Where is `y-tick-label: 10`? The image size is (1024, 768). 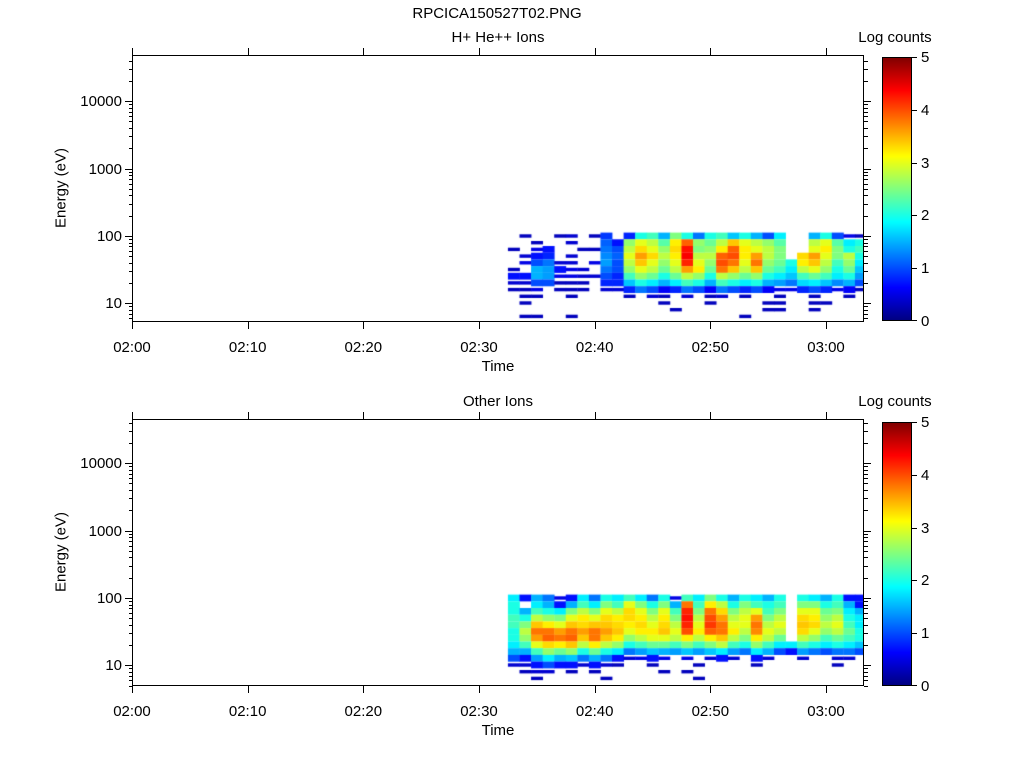
y-tick-label: 10 is located at coordinates (113, 304).